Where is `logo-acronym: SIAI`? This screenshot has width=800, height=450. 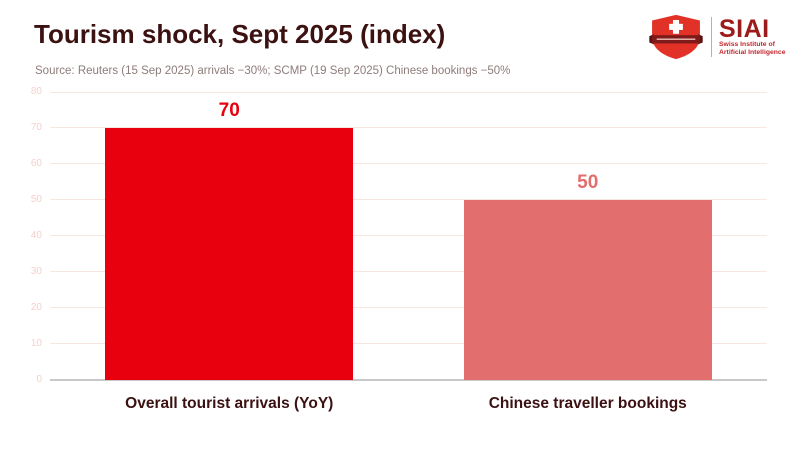
logo-acronym: SIAI is located at coordinates (744, 29).